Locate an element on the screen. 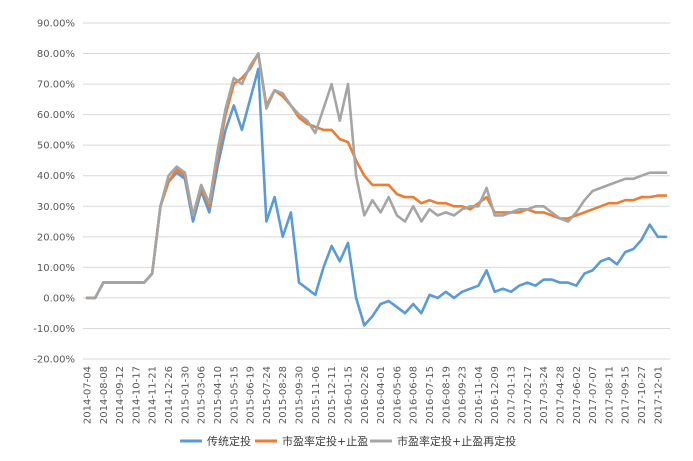  x-tick-label: 2014-11-21 is located at coordinates (153, 395).